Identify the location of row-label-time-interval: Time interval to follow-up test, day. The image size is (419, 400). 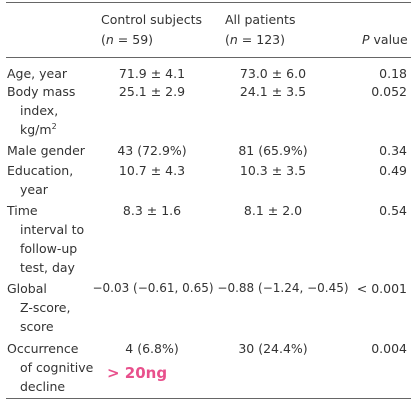
(46, 239).